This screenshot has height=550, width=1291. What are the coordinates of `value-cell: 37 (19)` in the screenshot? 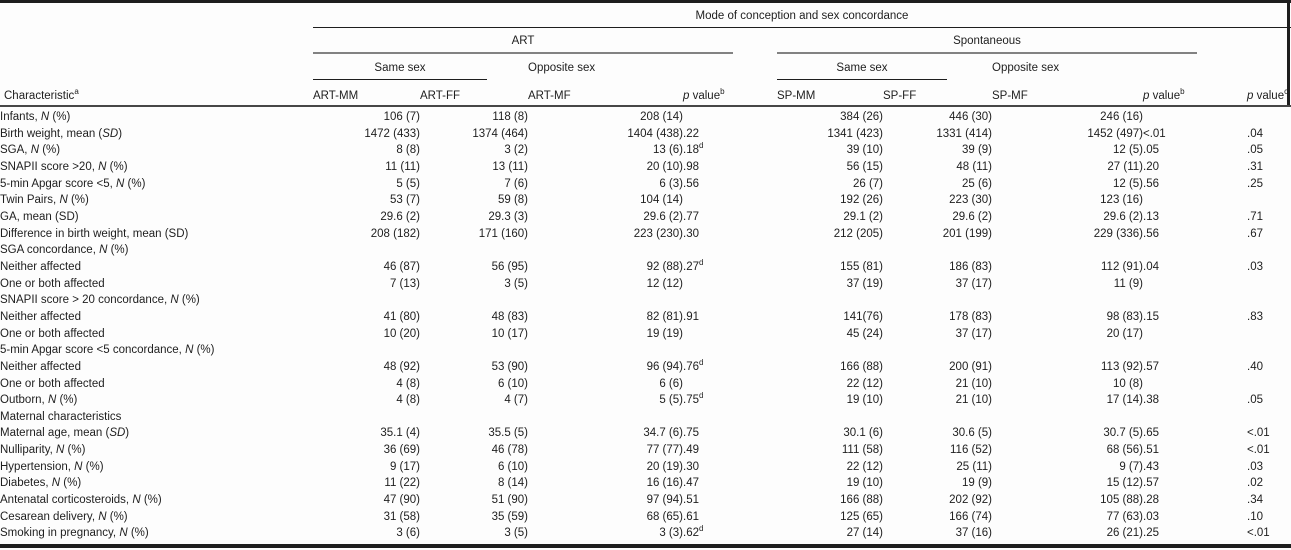 It's located at (864, 283).